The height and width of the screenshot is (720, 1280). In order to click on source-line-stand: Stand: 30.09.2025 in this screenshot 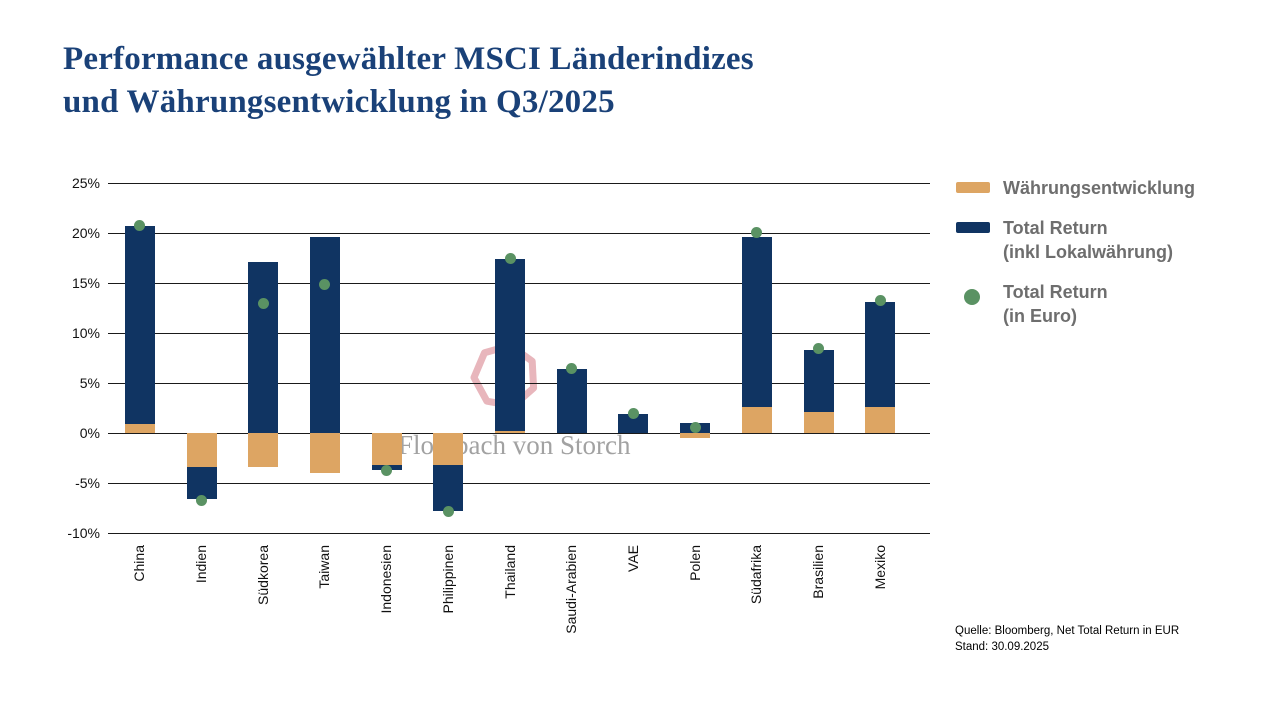, I will do `click(1002, 647)`.